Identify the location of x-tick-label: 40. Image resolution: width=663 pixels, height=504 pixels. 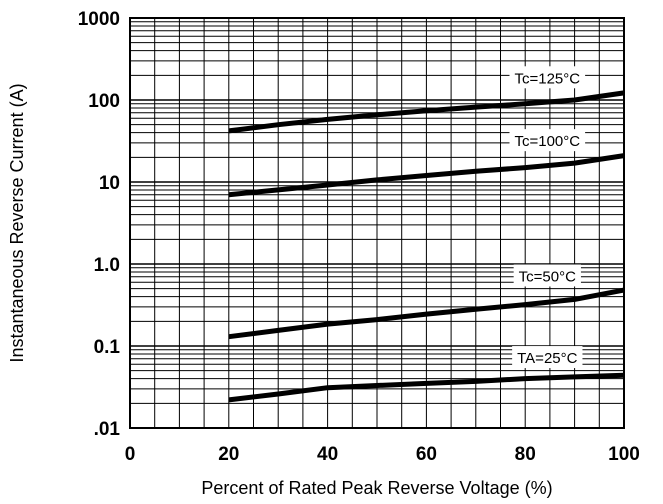
(327, 454).